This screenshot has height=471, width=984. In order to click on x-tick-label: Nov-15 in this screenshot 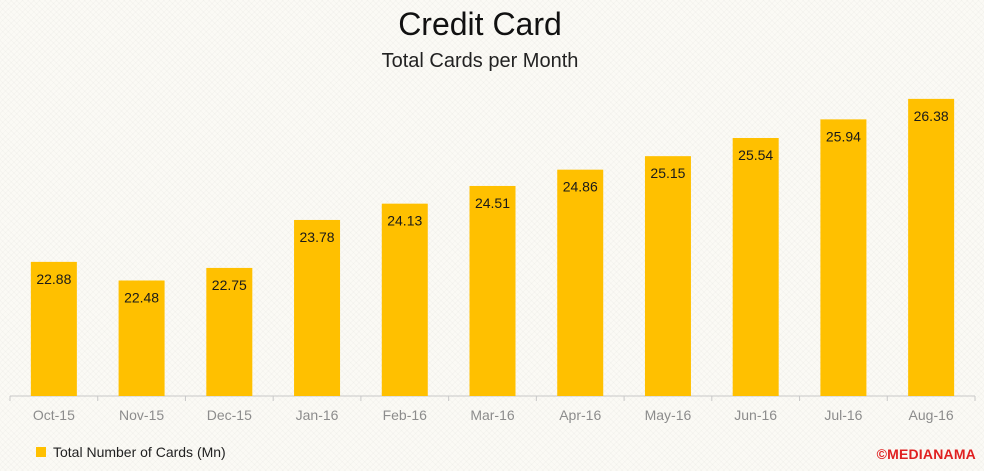, I will do `click(141, 415)`.